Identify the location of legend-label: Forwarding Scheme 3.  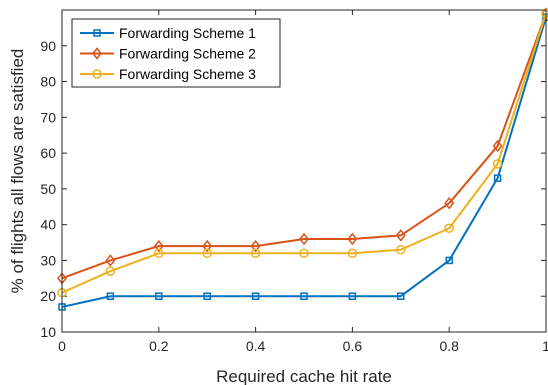
(187, 74).